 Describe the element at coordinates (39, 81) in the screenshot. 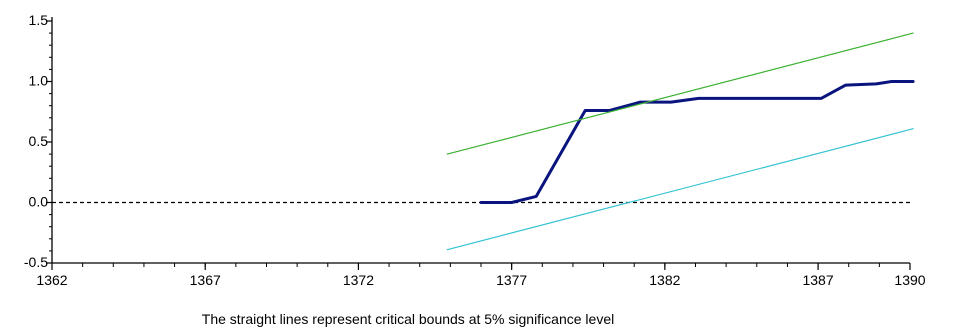

I see `y-tick-label: 1.0` at that location.